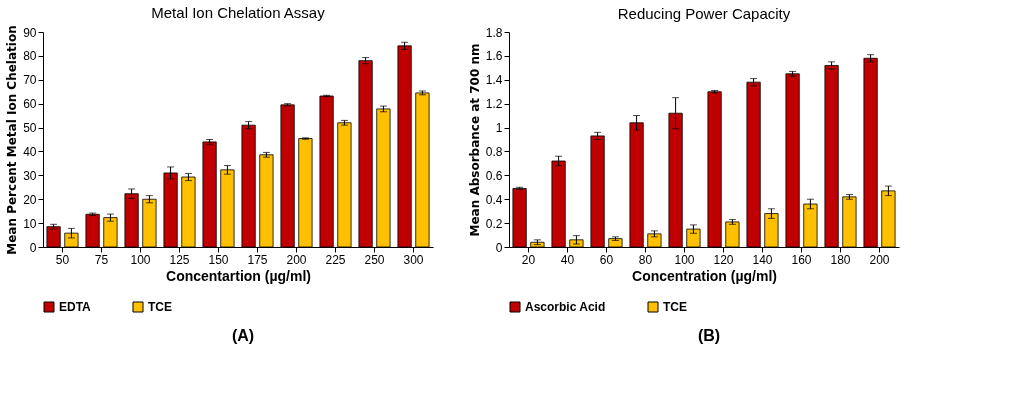 This screenshot has height=415, width=1030. Describe the element at coordinates (238, 275) in the screenshot. I see `x-axis-title: Concentartion (µg/ml)` at that location.